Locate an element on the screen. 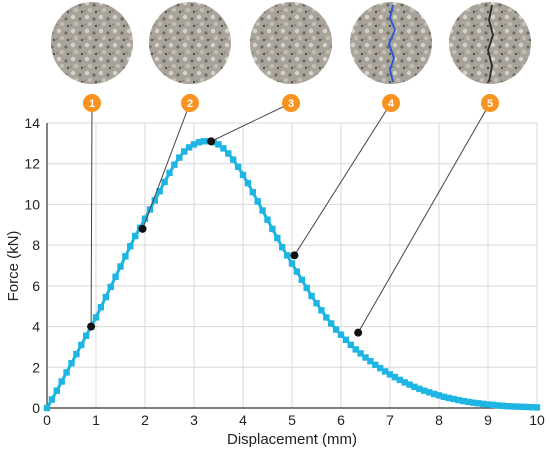 Image resolution: width=550 pixels, height=456 pixels. x-tick-label-7: 7 is located at coordinates (390, 420).